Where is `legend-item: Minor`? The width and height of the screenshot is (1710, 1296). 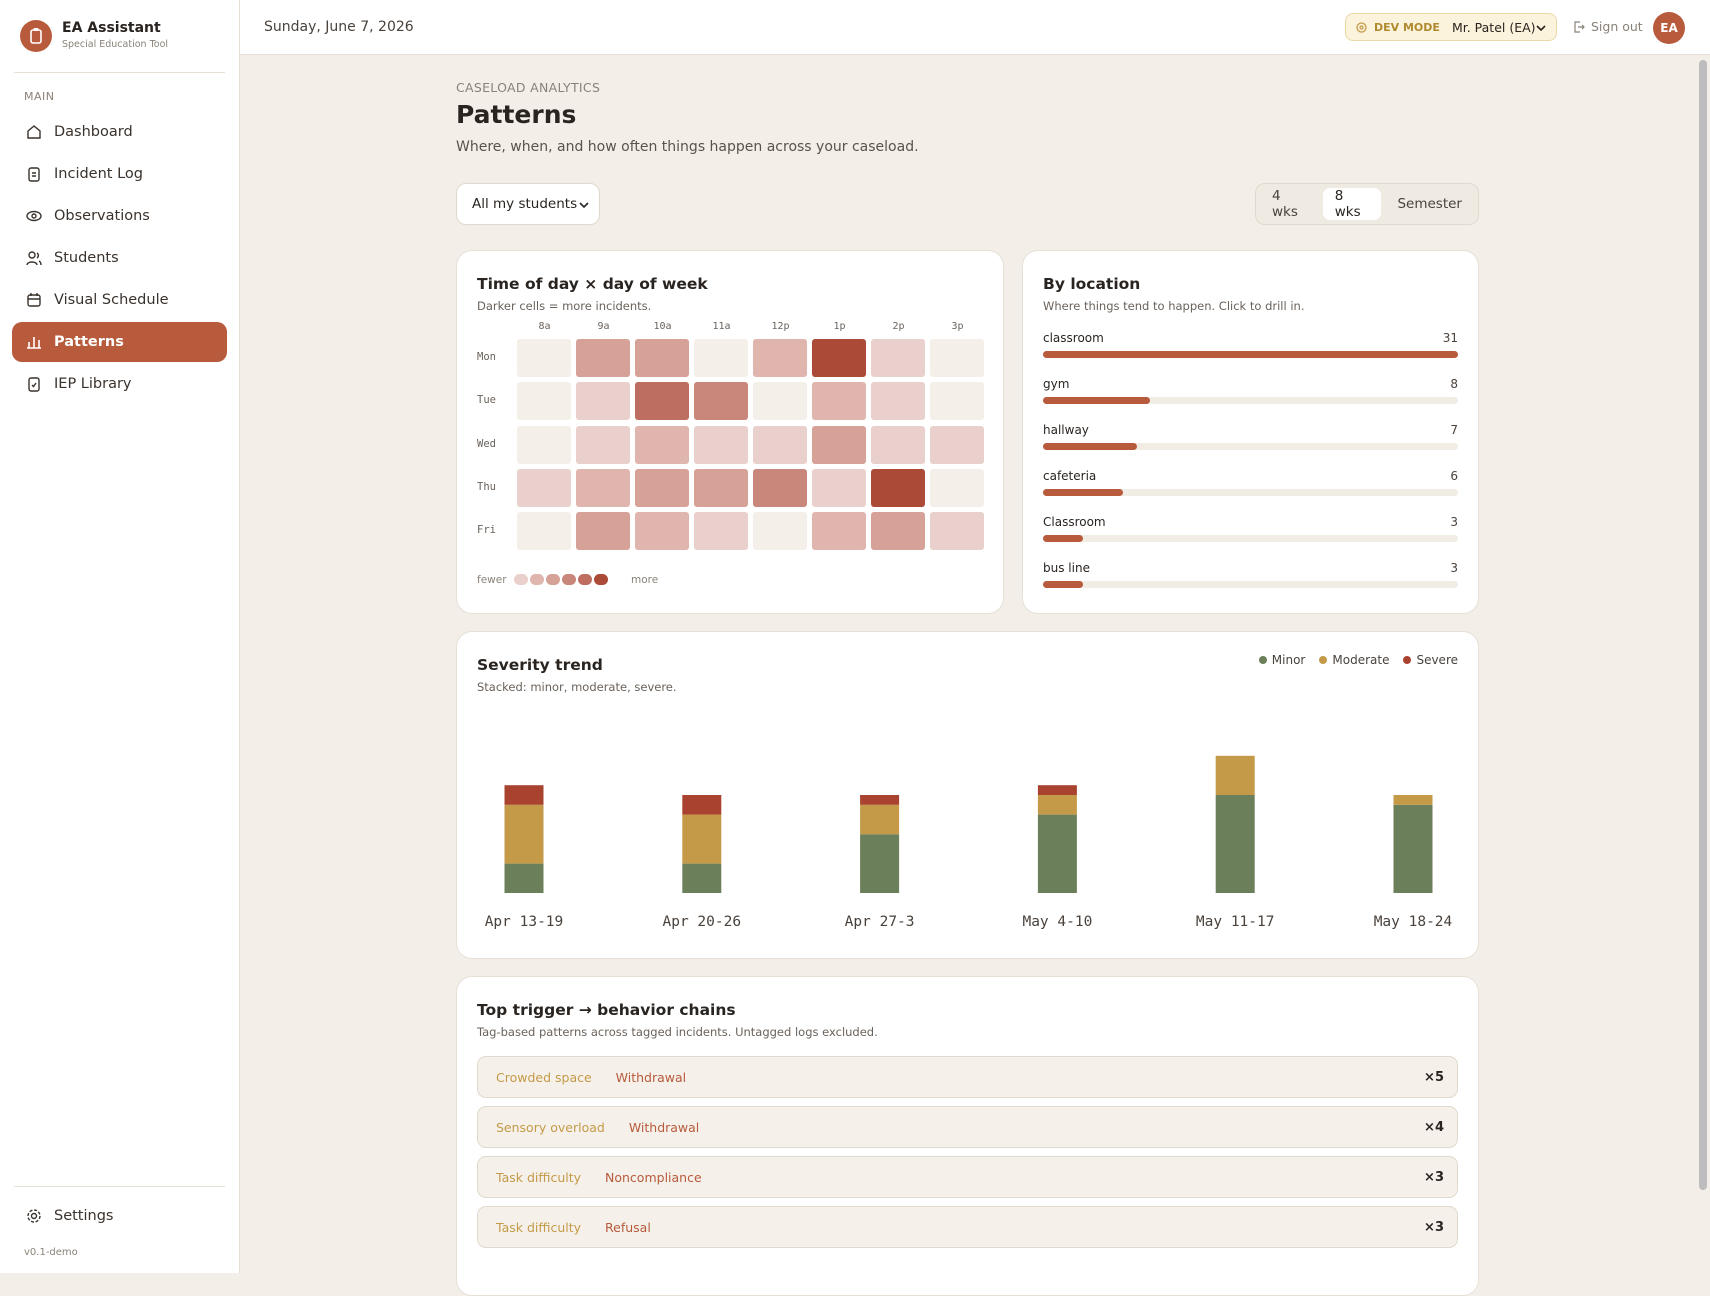
legend-item: Minor is located at coordinates (1282, 660).